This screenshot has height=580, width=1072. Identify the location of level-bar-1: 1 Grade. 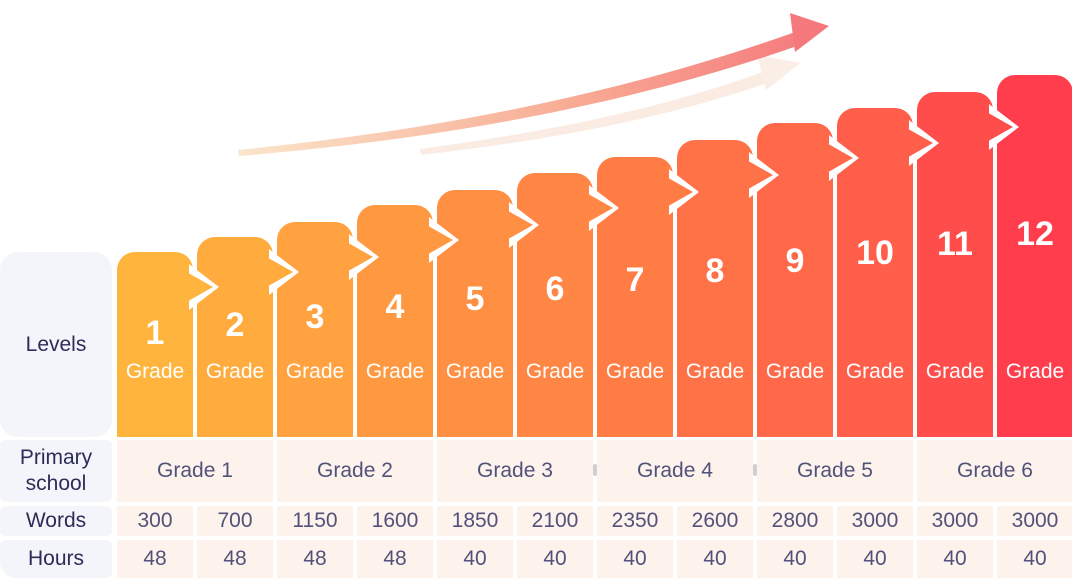
(155, 344).